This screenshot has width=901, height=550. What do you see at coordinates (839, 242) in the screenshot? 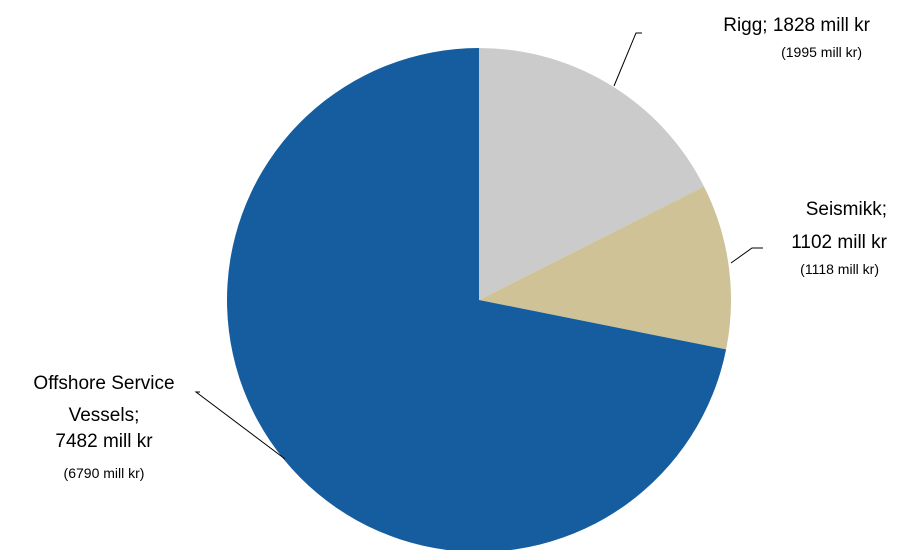
I see `slice-label-seismikk-line-2: 1102 mill kr` at bounding box center [839, 242].